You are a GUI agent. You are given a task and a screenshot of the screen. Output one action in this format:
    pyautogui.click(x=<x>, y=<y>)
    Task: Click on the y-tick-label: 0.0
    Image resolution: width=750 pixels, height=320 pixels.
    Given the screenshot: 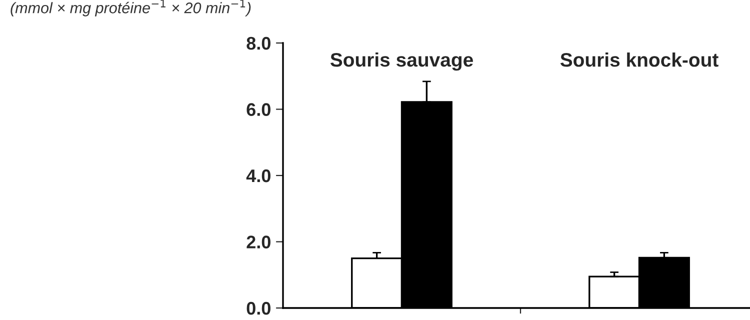 What is the action you would take?
    pyautogui.click(x=258, y=308)
    